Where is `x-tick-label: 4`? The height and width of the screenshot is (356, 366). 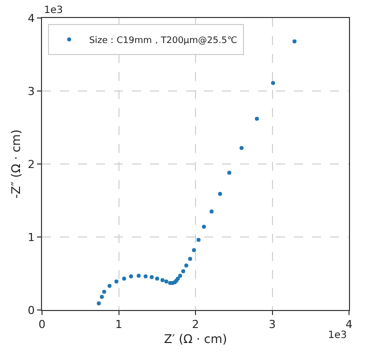 x-tick-label: 4 is located at coordinates (349, 325).